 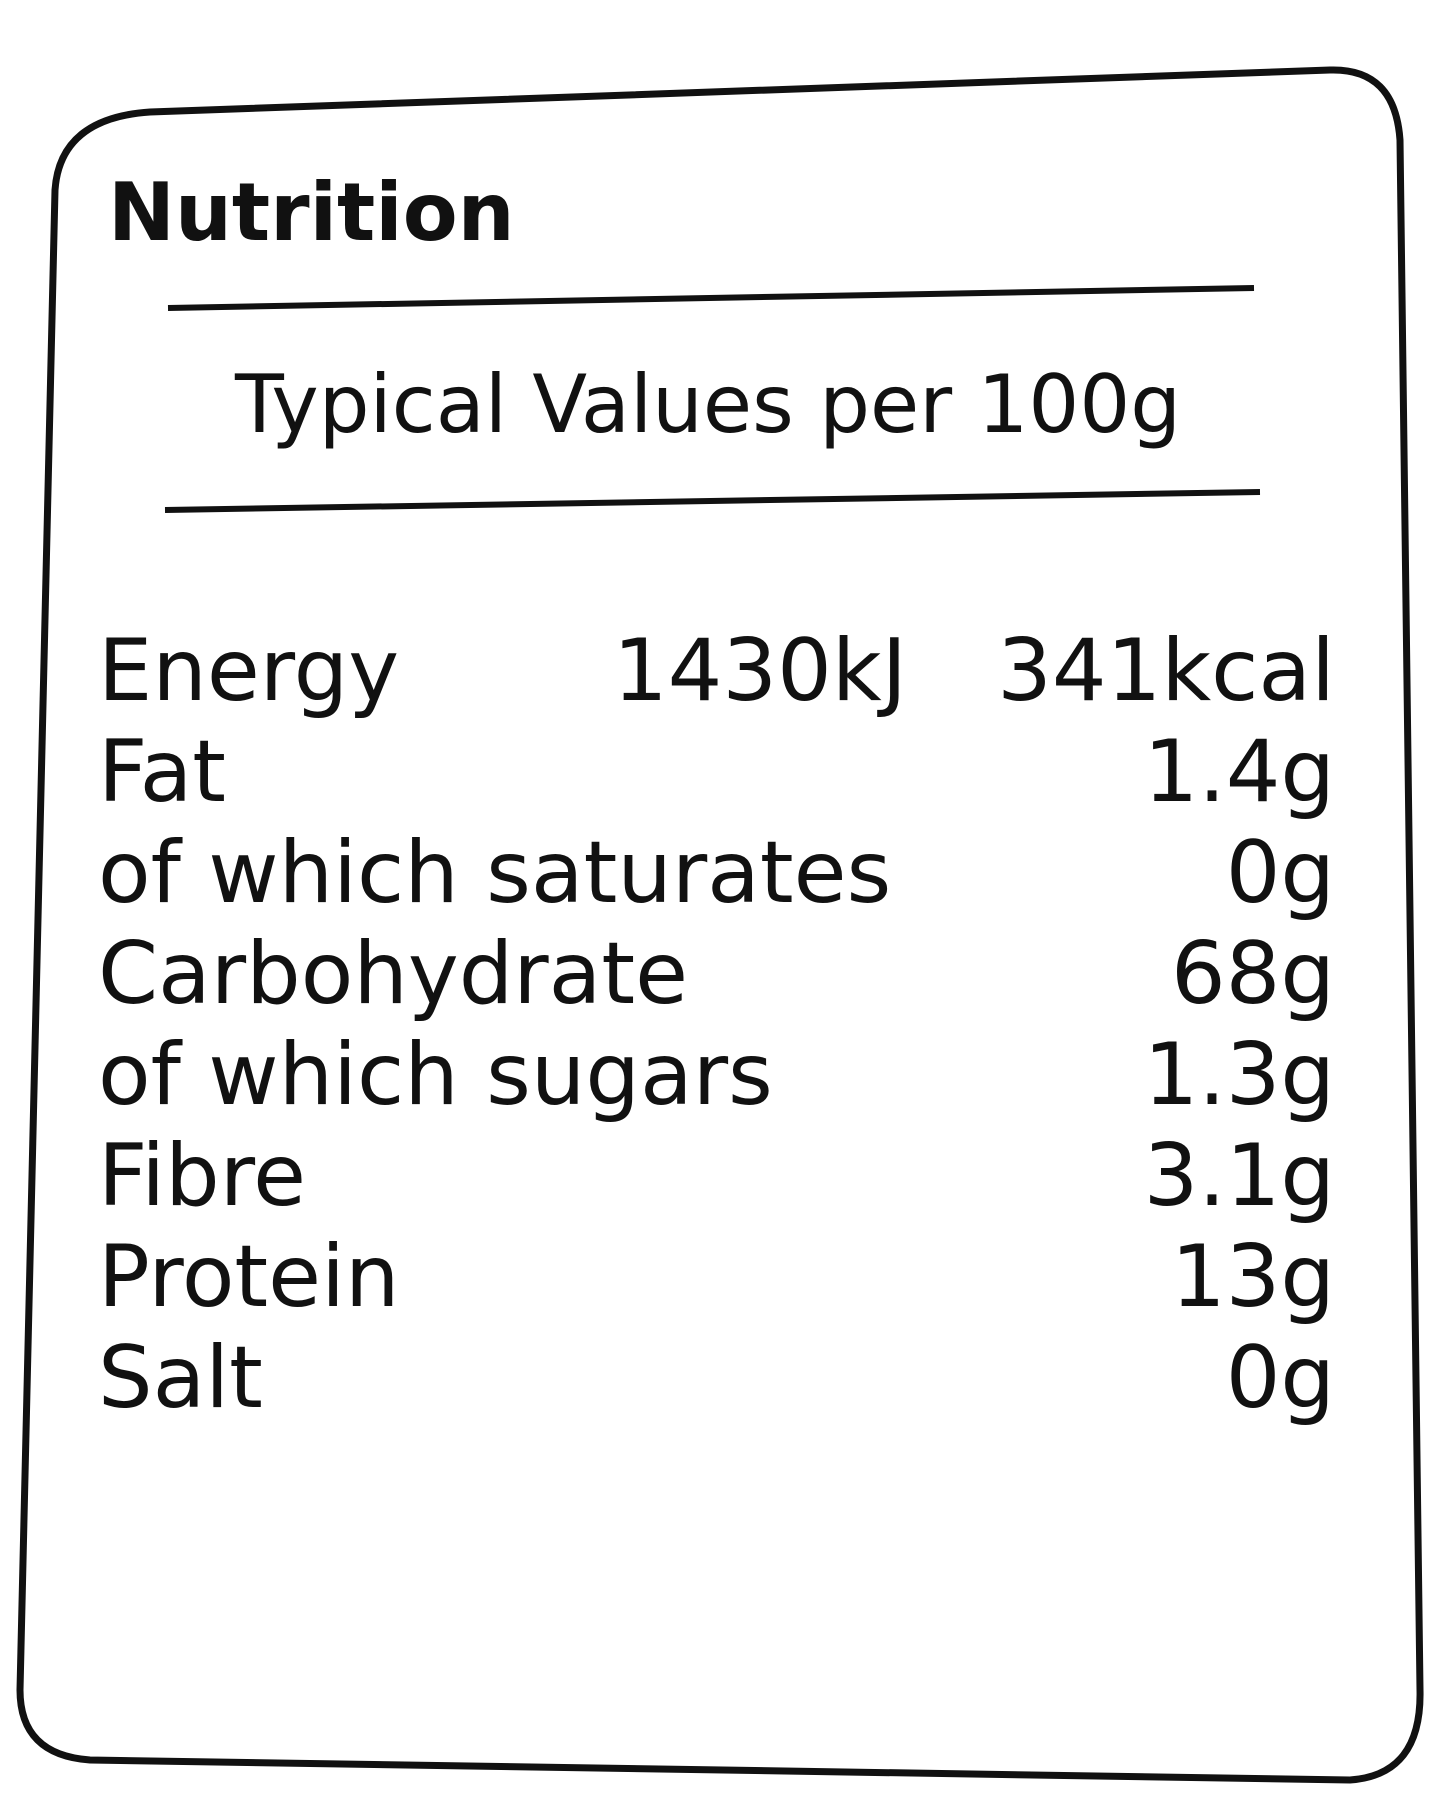 What do you see at coordinates (162, 772) in the screenshot?
I see `row-label: Fat` at bounding box center [162, 772].